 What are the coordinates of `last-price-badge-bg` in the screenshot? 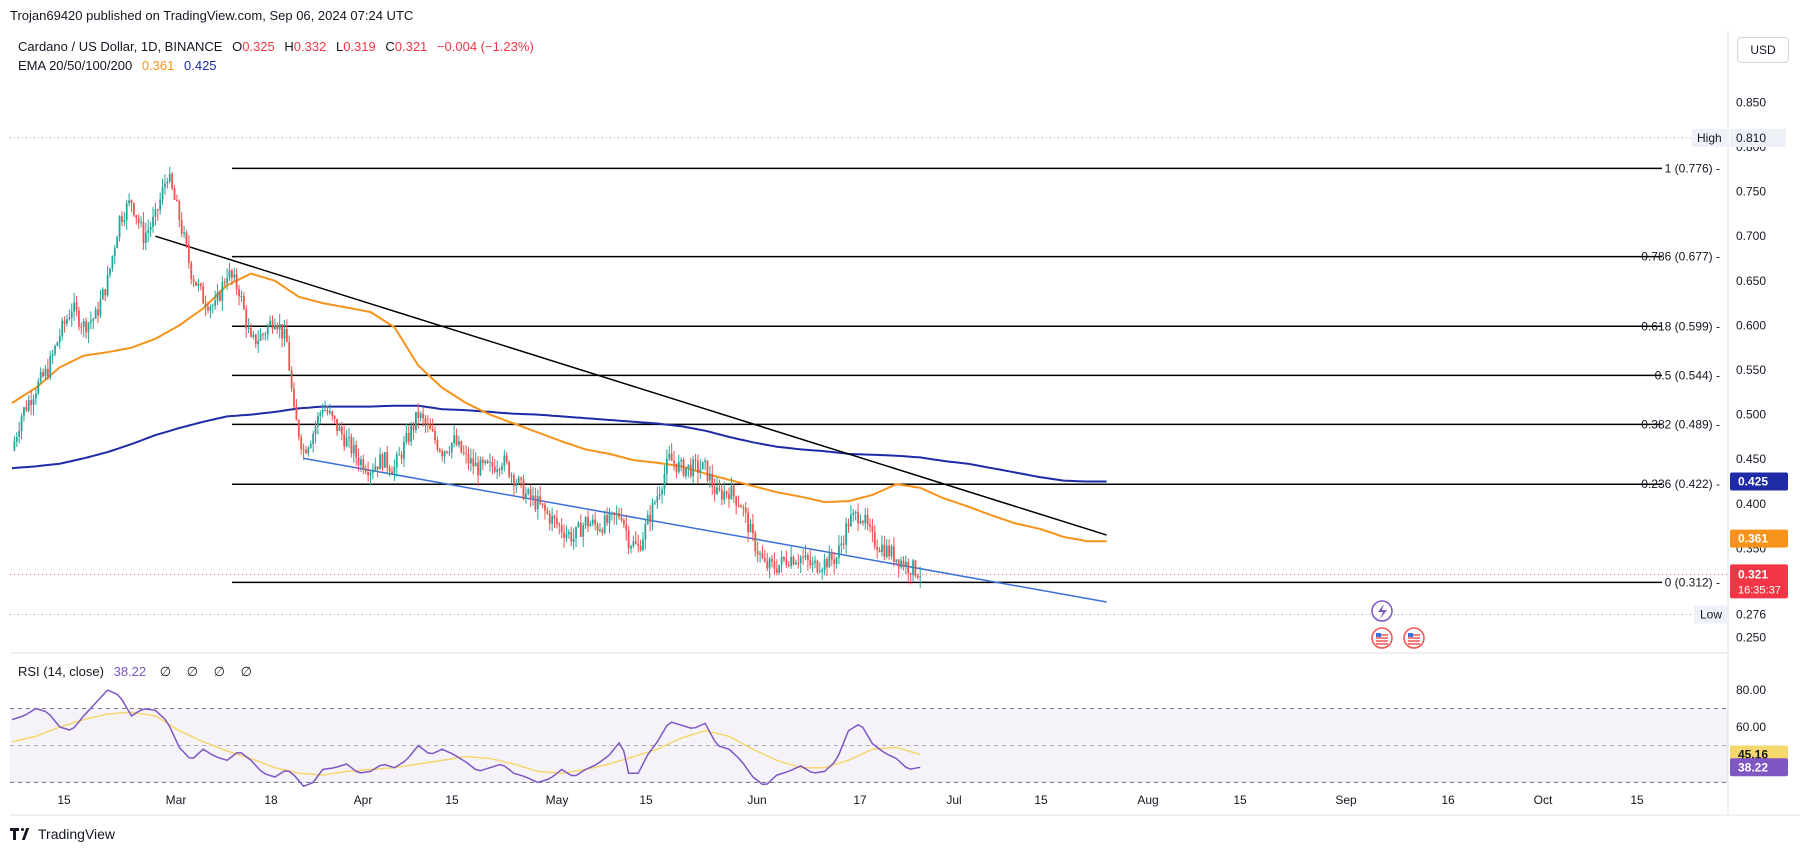 It's located at (1759, 581).